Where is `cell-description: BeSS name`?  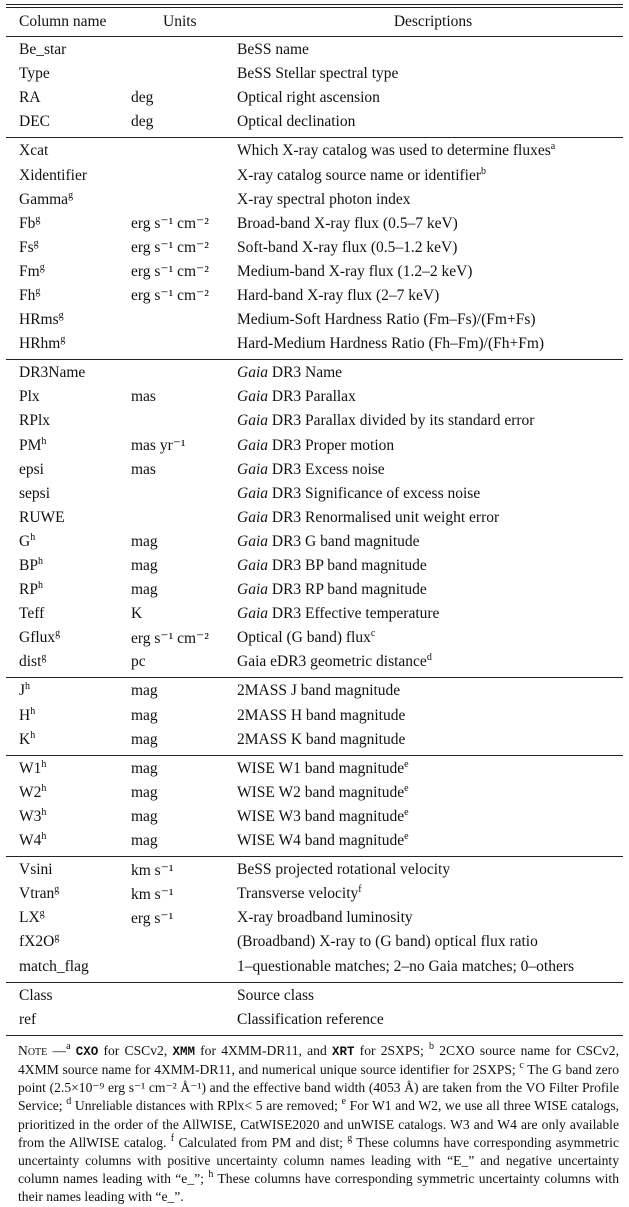 cell-description: BeSS name is located at coordinates (273, 50).